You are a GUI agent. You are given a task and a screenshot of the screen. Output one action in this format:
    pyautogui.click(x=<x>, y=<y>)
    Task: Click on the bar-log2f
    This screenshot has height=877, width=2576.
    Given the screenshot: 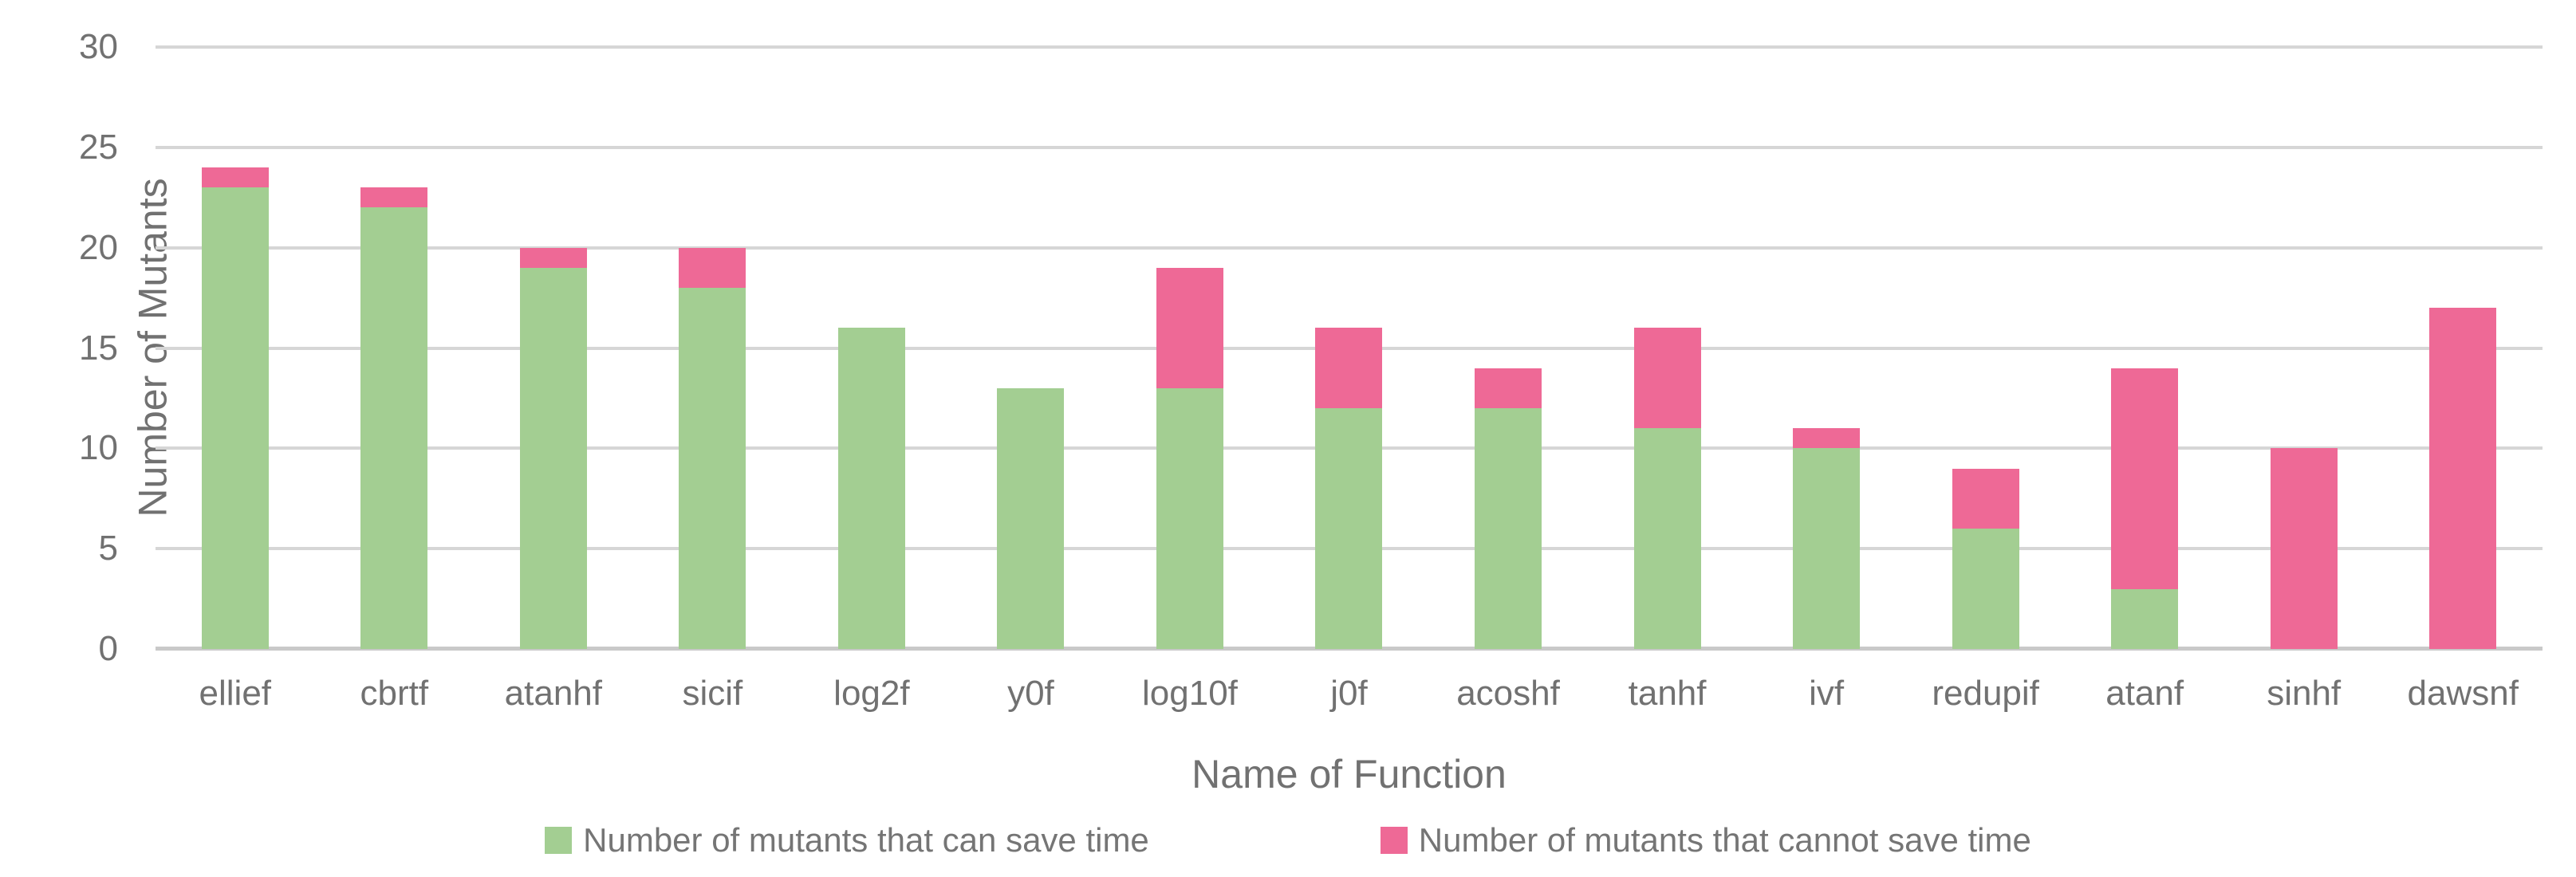 What is the action you would take?
    pyautogui.click(x=871, y=348)
    